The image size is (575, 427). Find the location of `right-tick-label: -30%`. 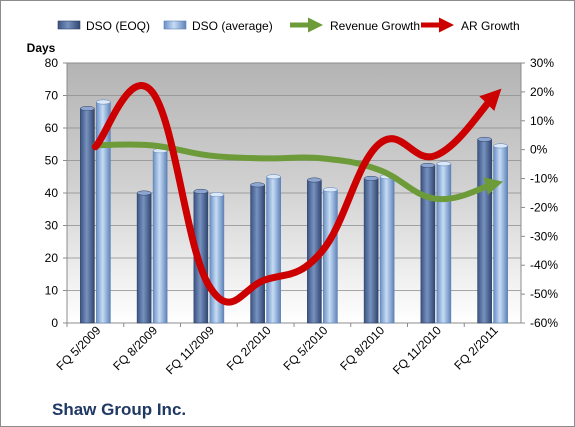

right-tick-label: -30% is located at coordinates (544, 236).